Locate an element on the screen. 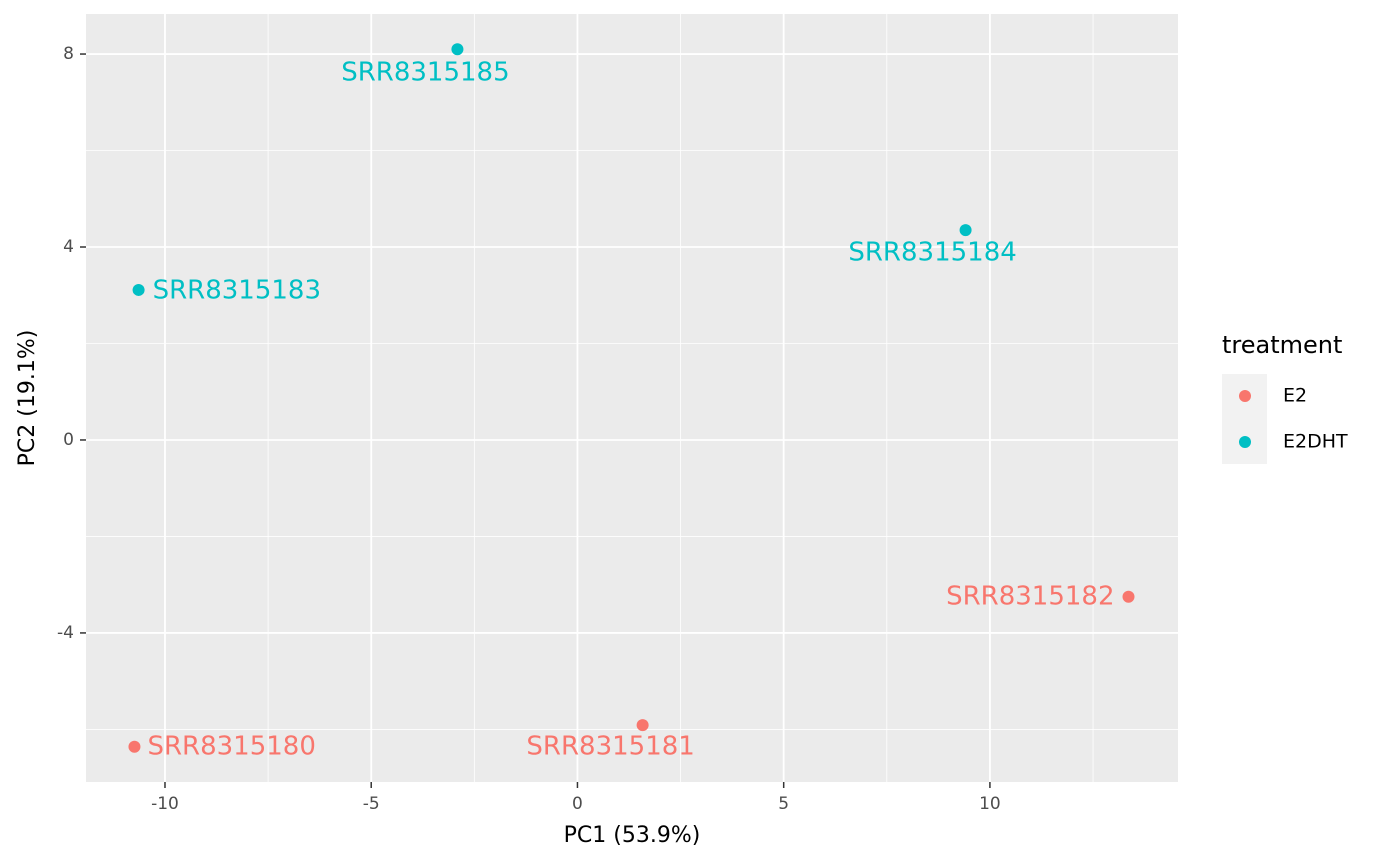 Image resolution: width=1400 pixels, height=866 pixels. y-axis-label: PC2 (19.1%) is located at coordinates (27, 398).